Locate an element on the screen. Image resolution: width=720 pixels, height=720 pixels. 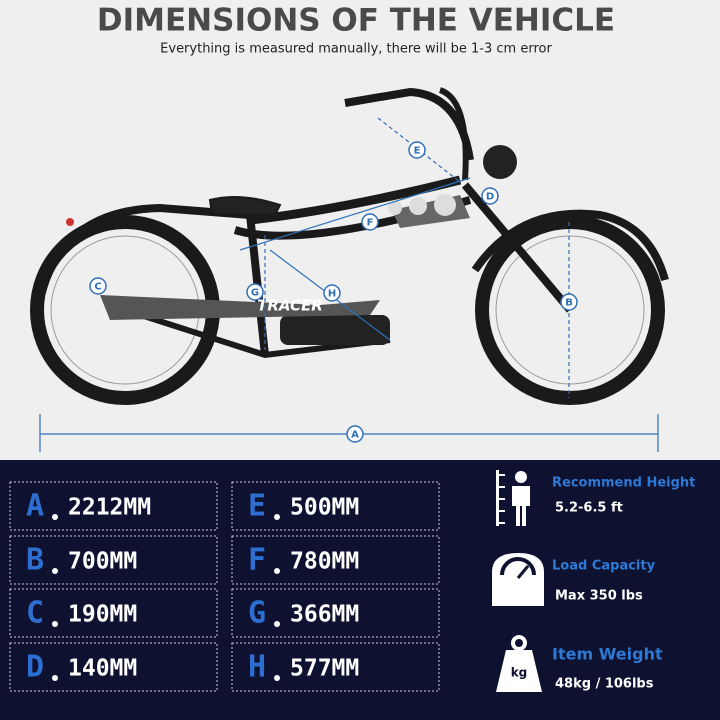
title: DIMENSIONS OF THE VEHICLE is located at coordinates (356, 21).